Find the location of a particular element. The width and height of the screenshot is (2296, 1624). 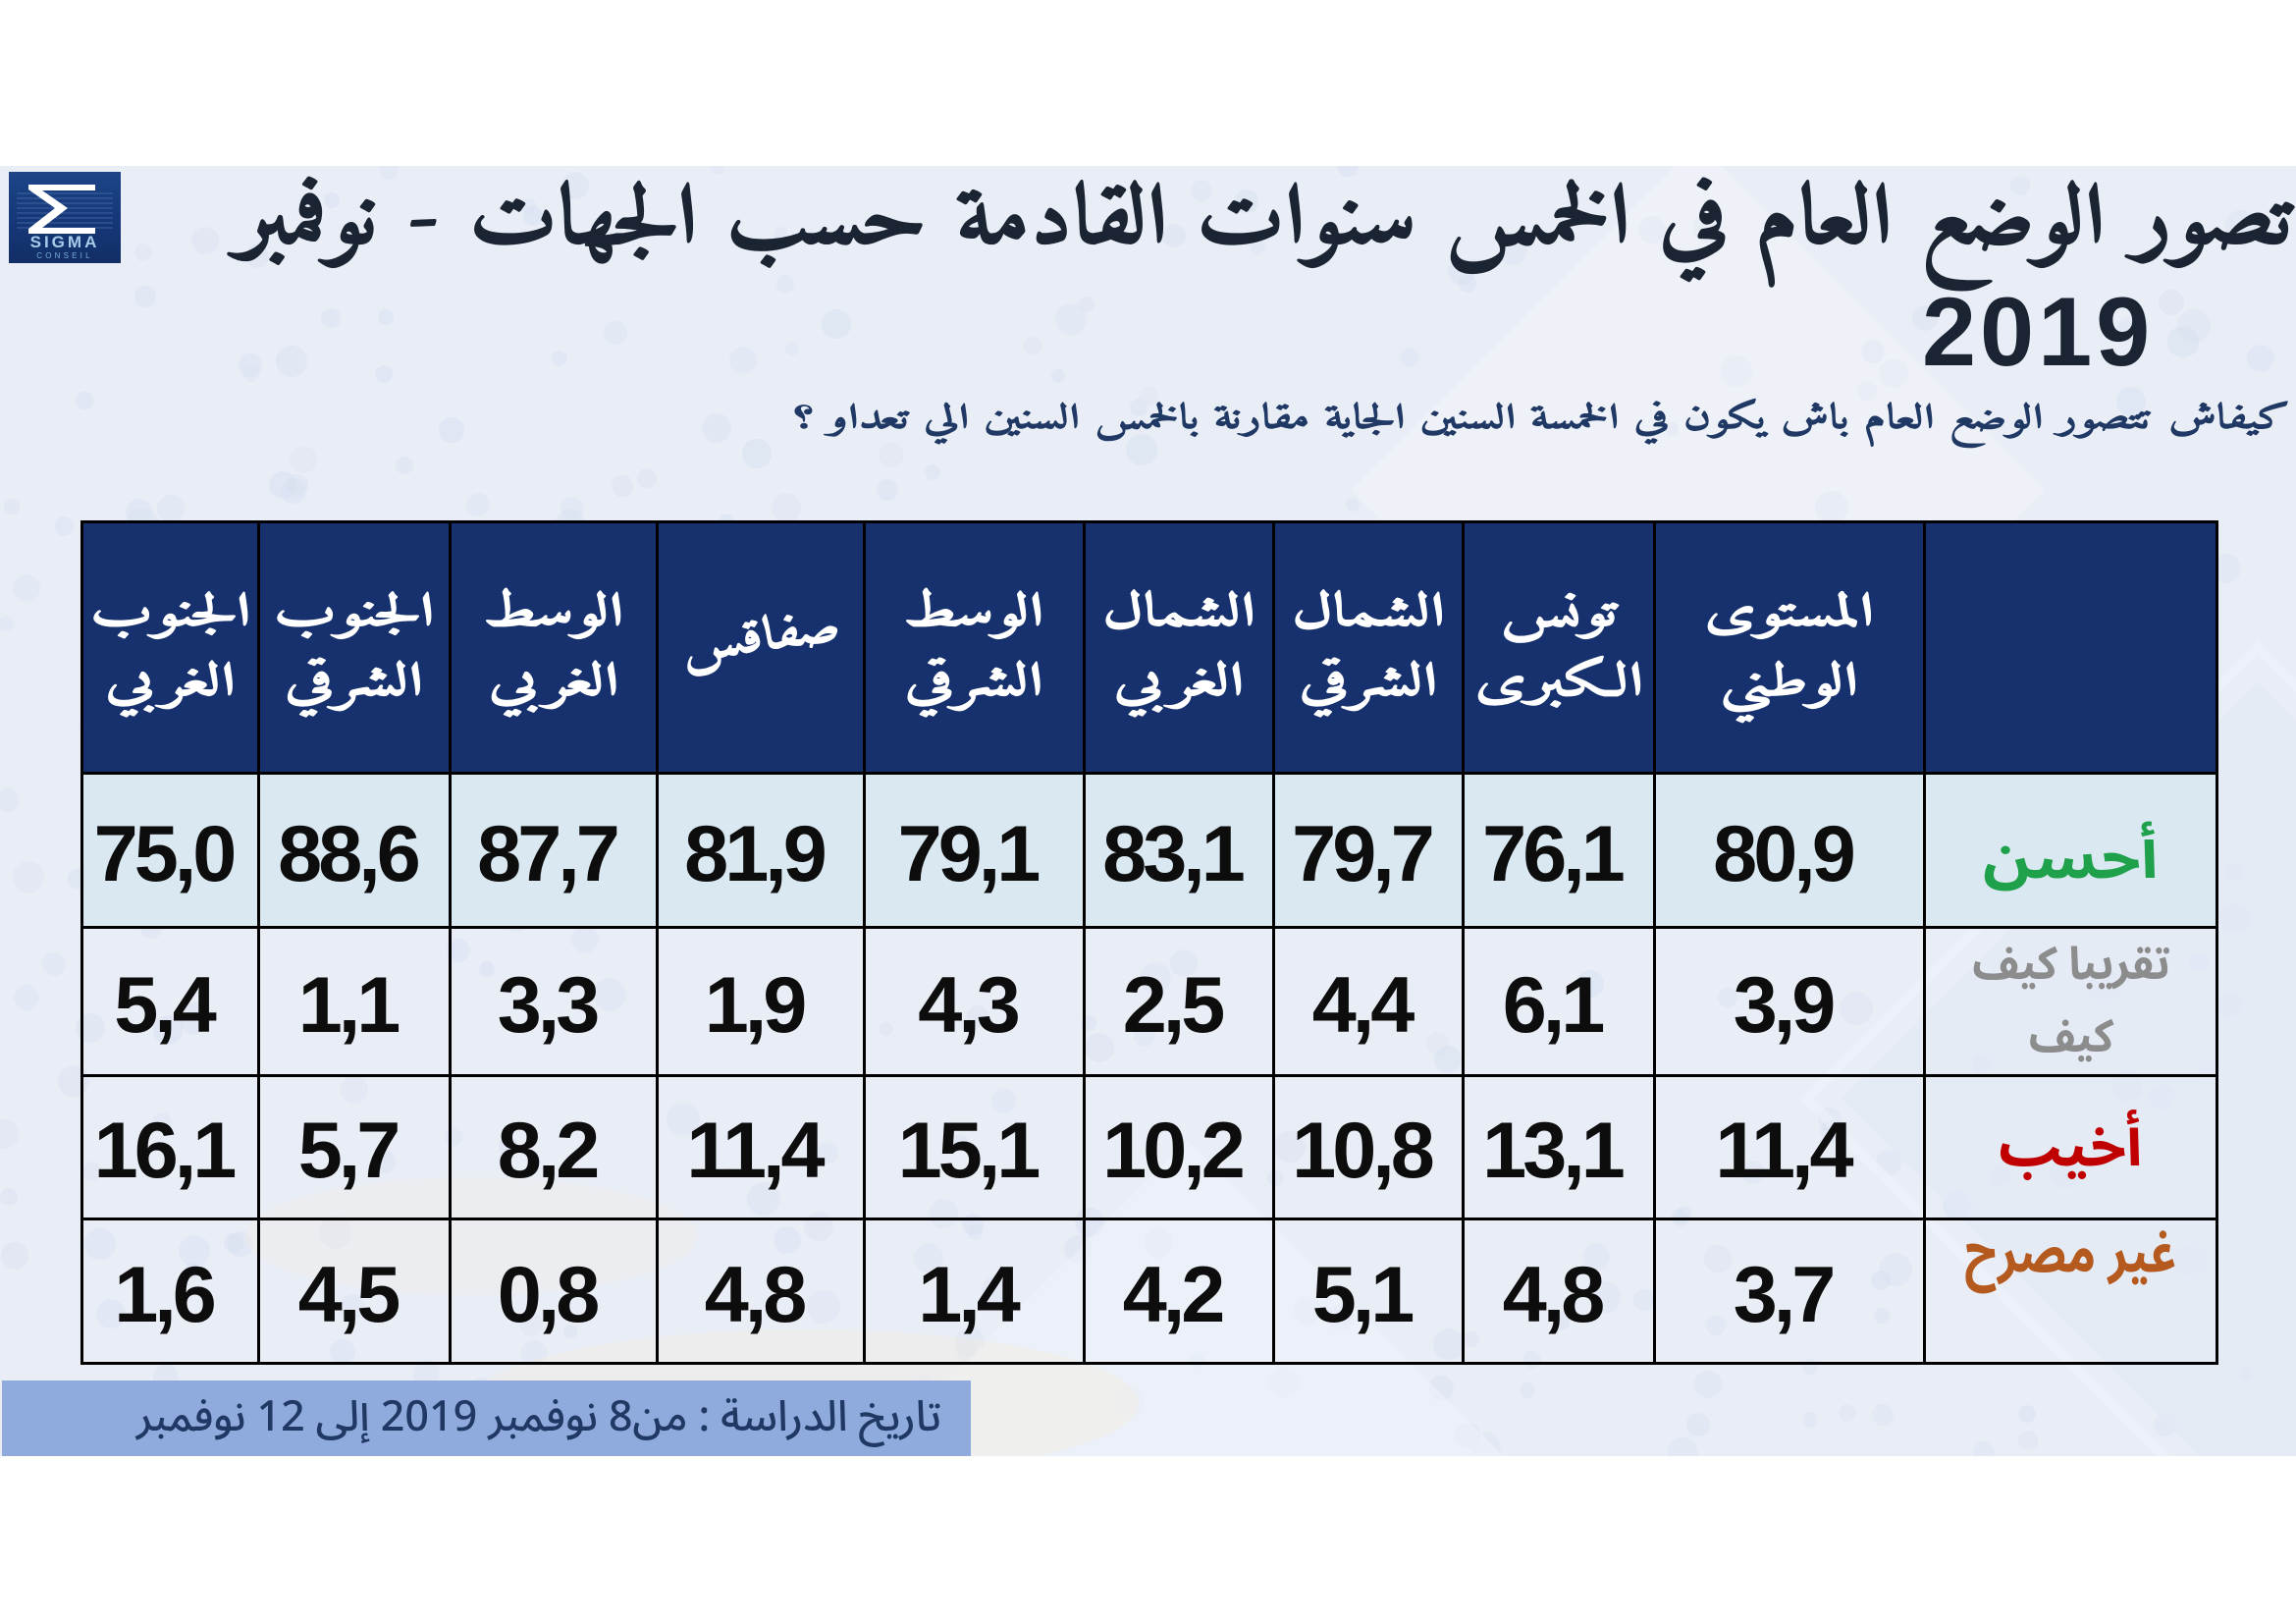

svg-text: CONSEIL is located at coordinates (64, 255).